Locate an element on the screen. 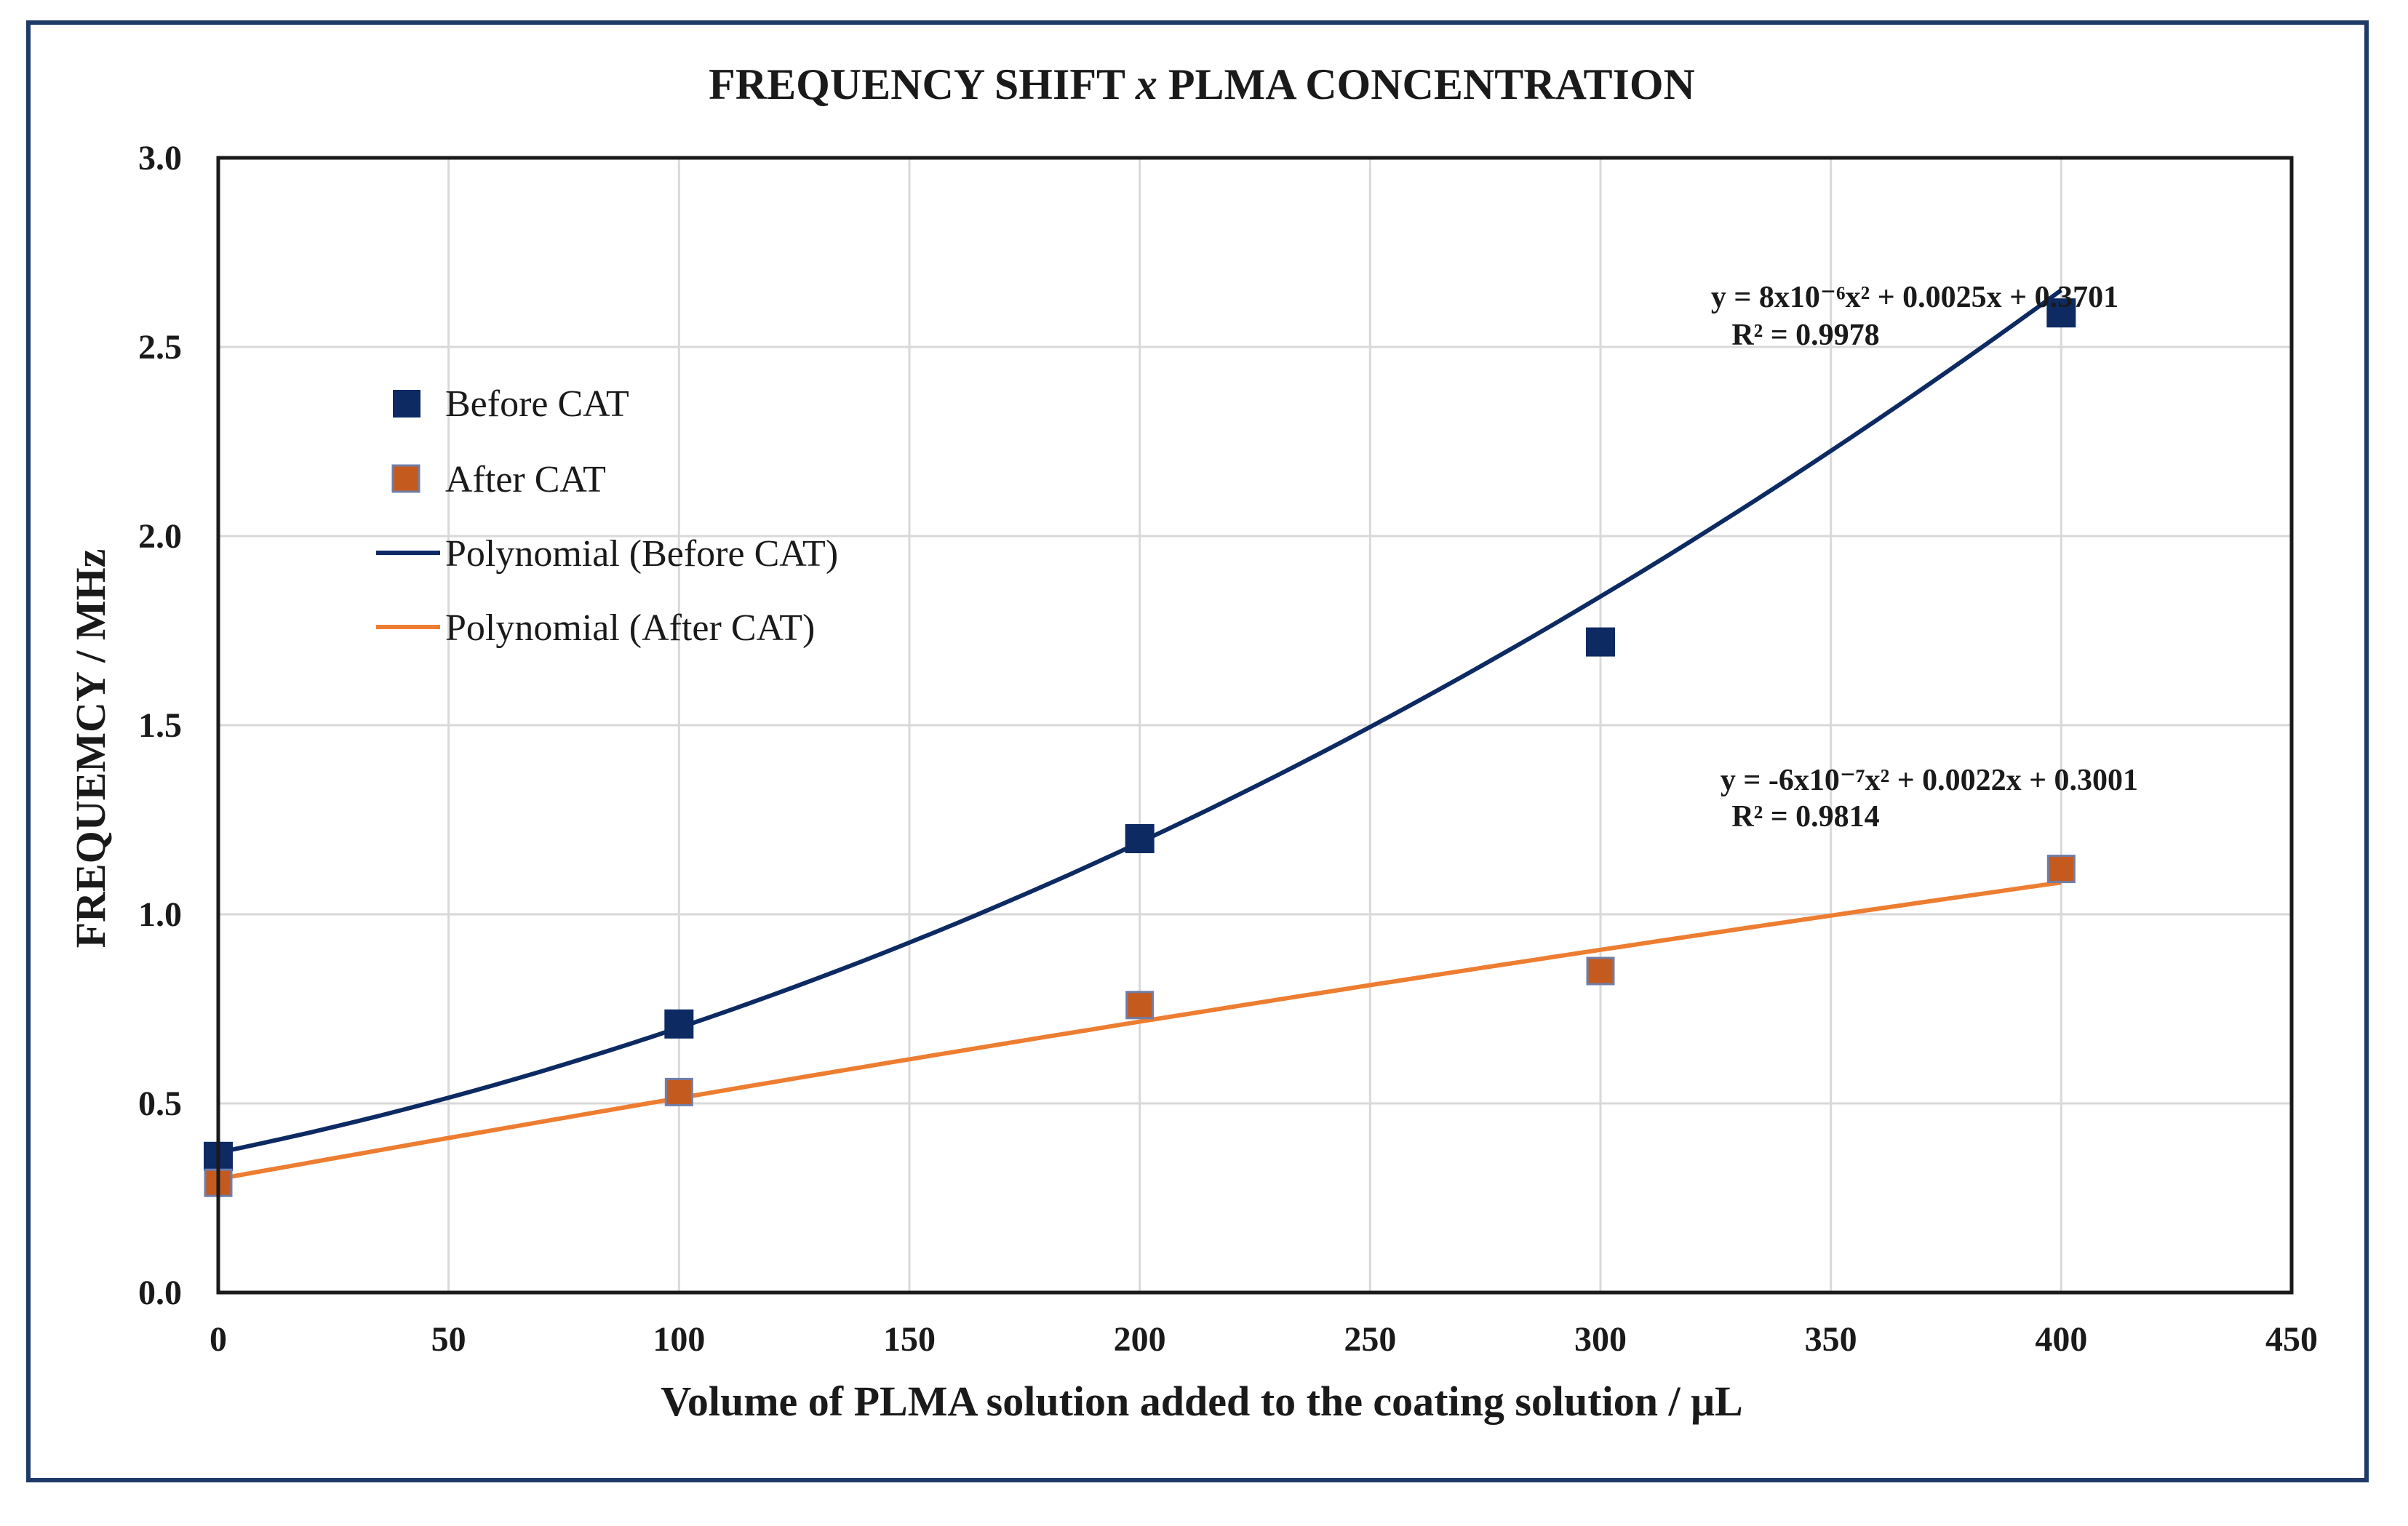 This screenshot has height=1526, width=2408. legend-label-after-cat: After CAT is located at coordinates (525, 480).